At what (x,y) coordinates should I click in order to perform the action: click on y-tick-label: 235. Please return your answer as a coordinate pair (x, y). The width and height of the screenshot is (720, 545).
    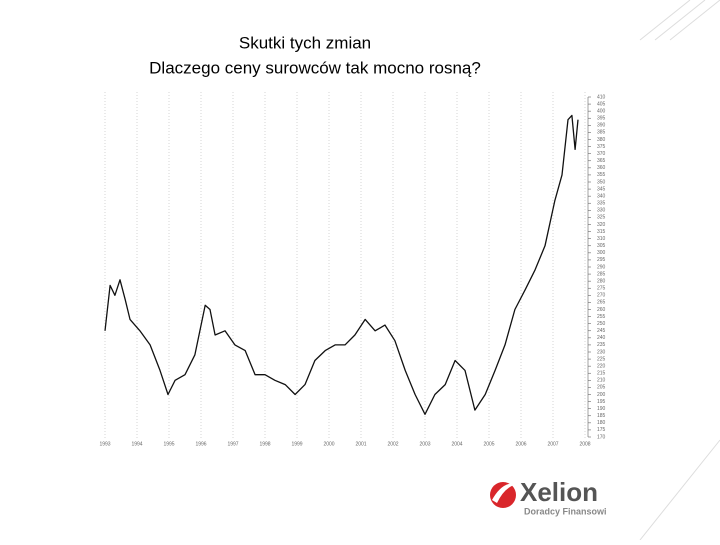
    Looking at the image, I should click on (601, 345).